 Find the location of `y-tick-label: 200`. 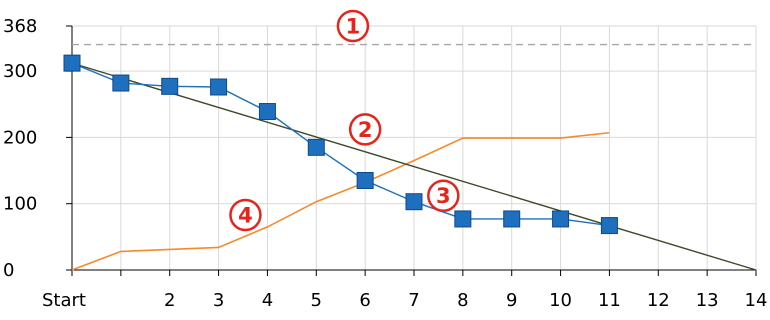

y-tick-label: 200 is located at coordinates (20, 137).